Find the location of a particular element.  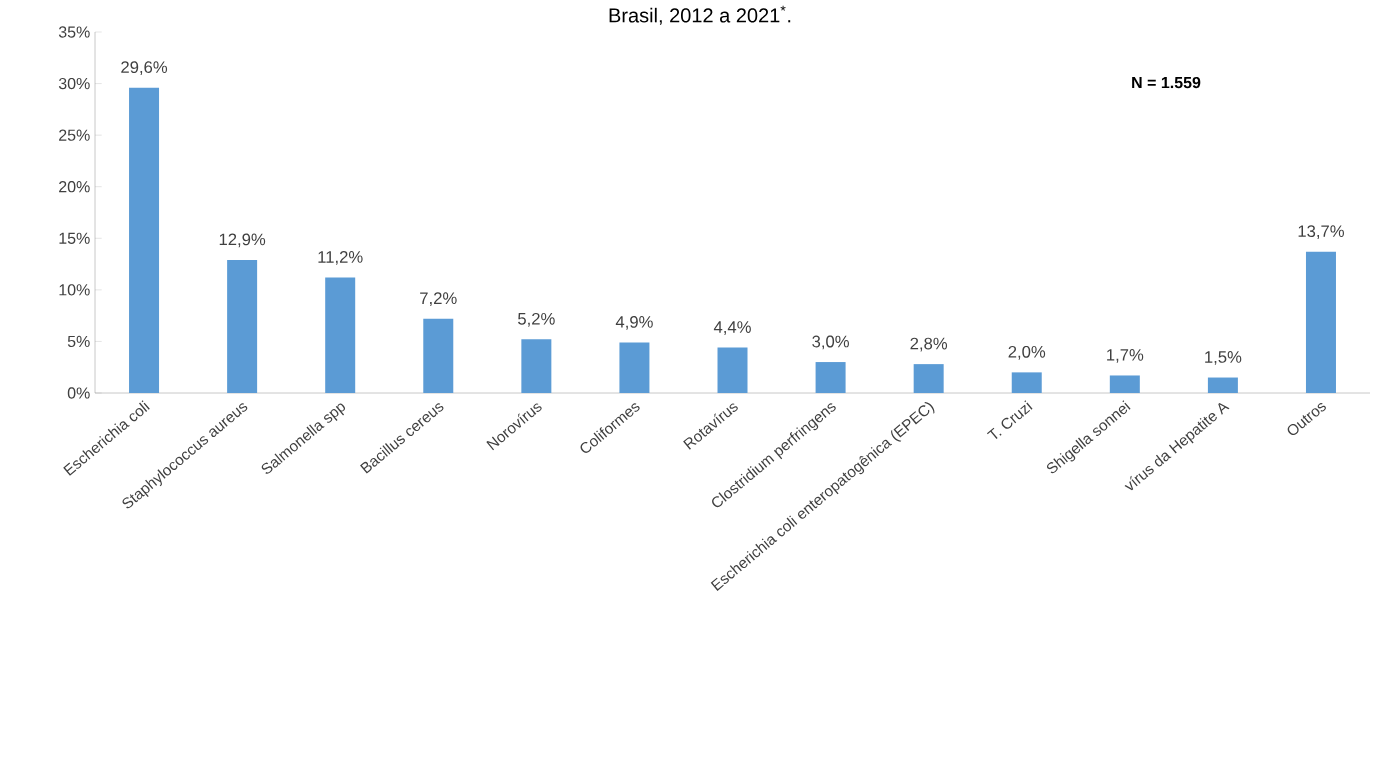

annotation: N = 1.559 is located at coordinates (1166, 82).